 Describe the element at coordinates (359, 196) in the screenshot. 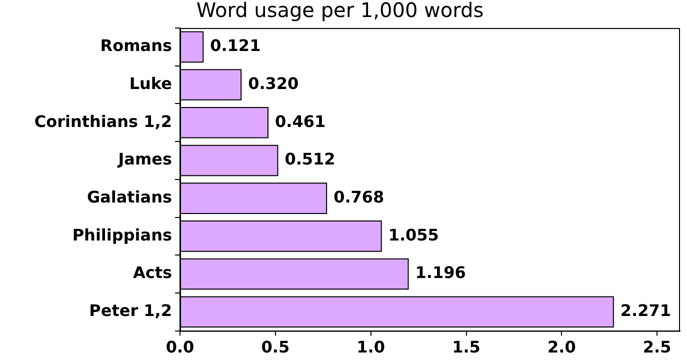

I see `data-label: 0.768` at that location.